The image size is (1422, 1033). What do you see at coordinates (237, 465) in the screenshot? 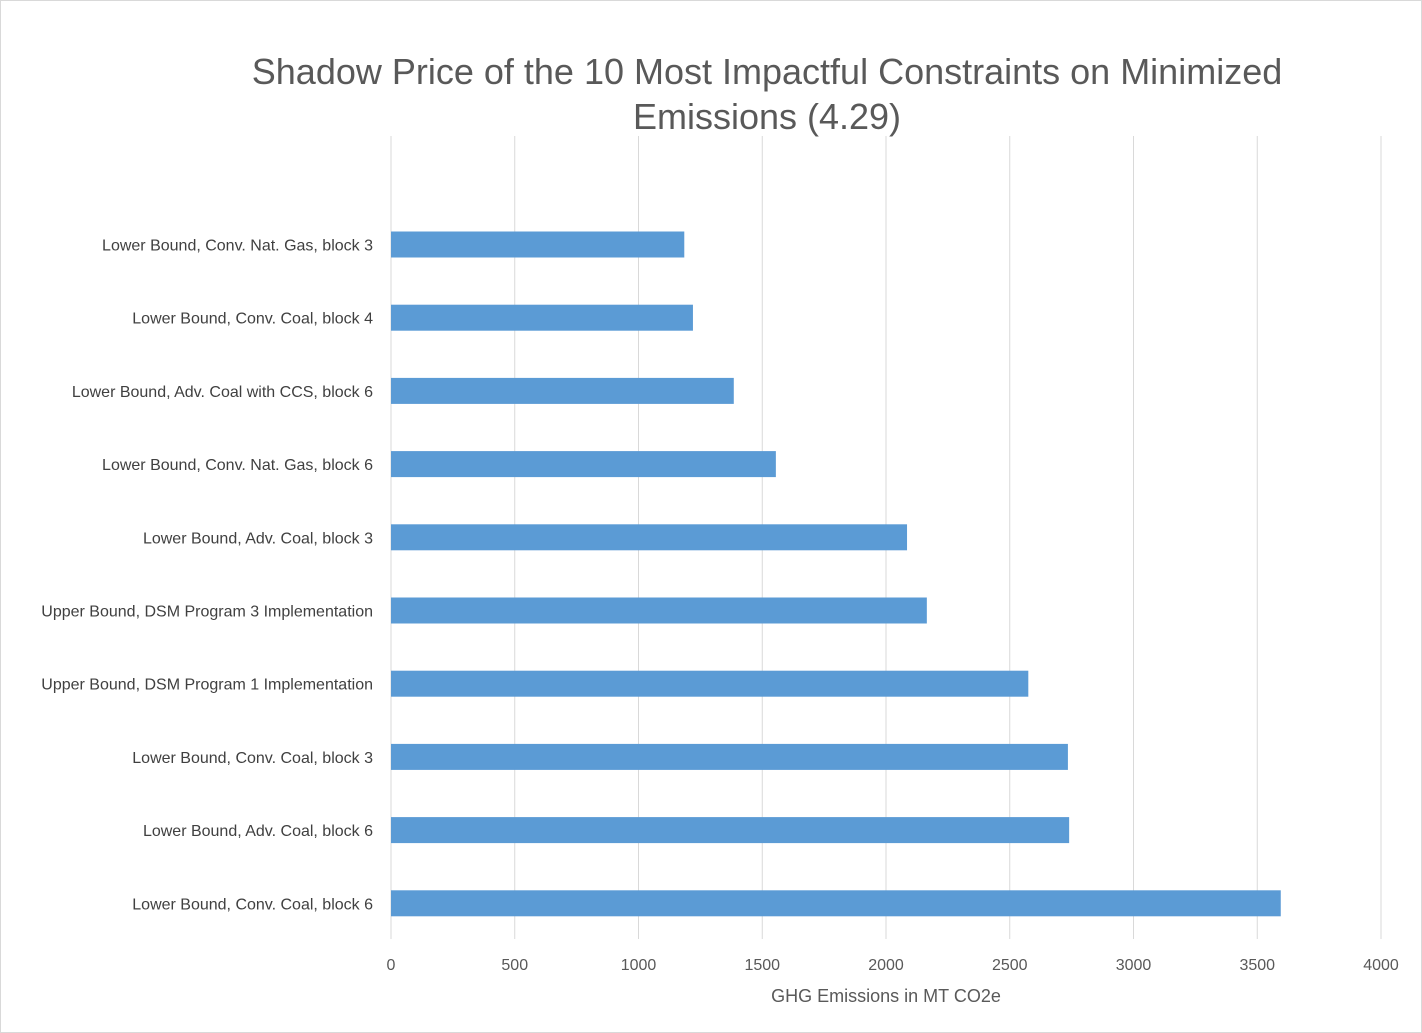
I see `category-label: Lower Bound, Conv. Nat. Gas, block 6` at bounding box center [237, 465].